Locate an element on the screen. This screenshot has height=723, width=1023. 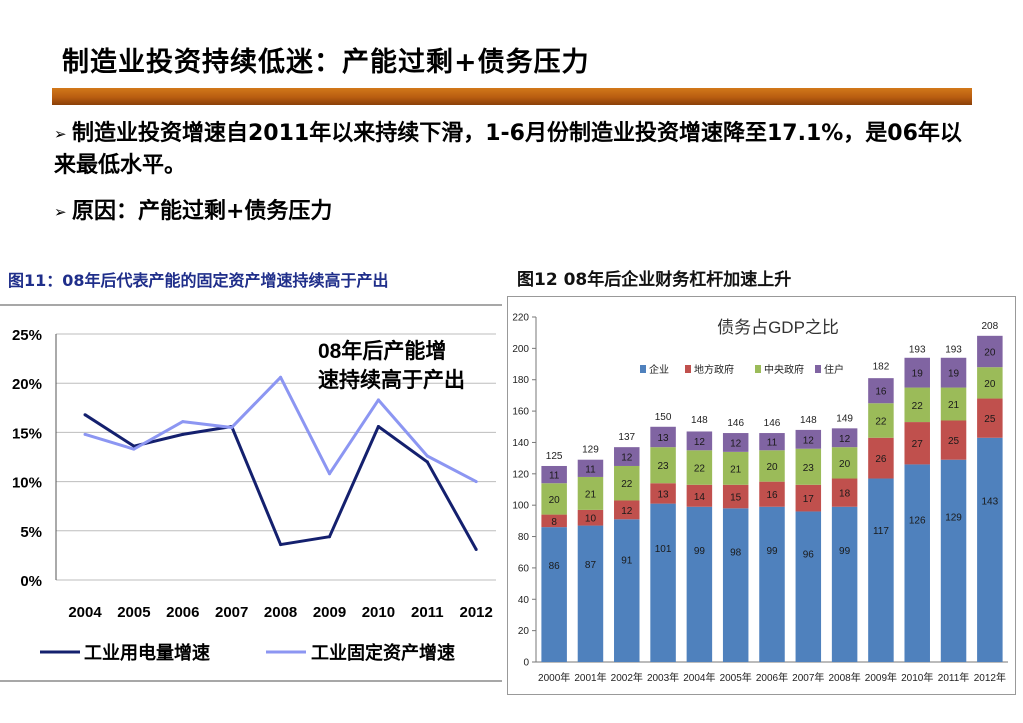
x-tick-label: 2009年 is located at coordinates (881, 677).